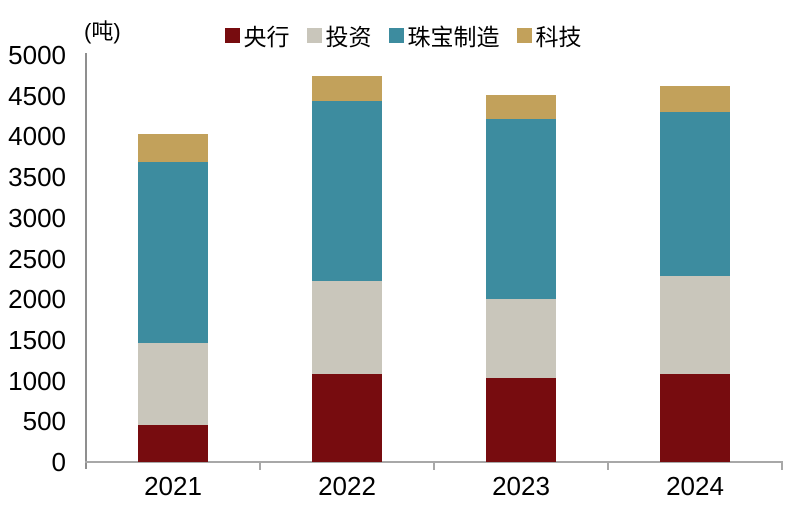  Describe the element at coordinates (521, 209) in the screenshot. I see `bar-segment-珠宝制造-2023` at that location.